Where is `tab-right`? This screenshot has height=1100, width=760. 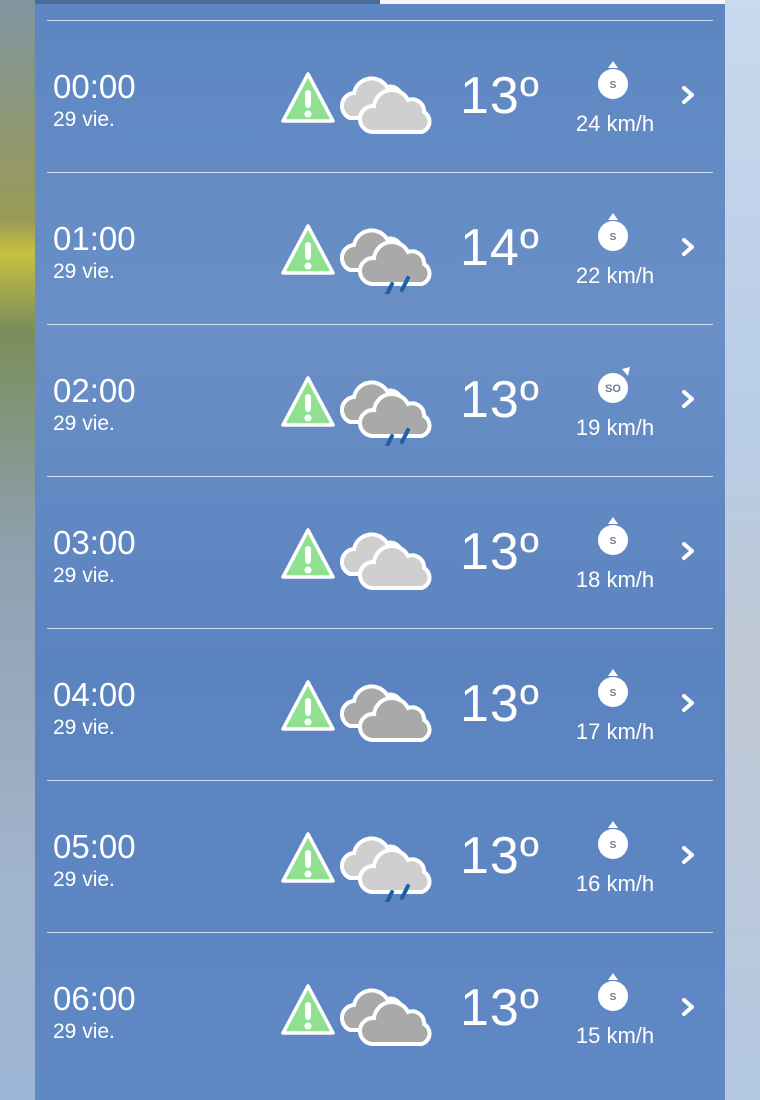 tab-right is located at coordinates (552, 2).